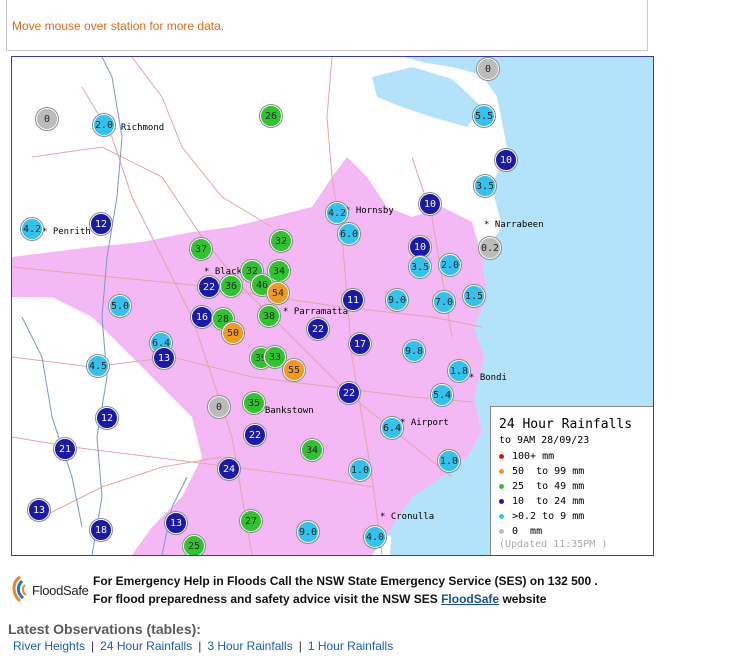  Describe the element at coordinates (470, 599) in the screenshot. I see `floodsafe-link: FloodSafe` at that location.